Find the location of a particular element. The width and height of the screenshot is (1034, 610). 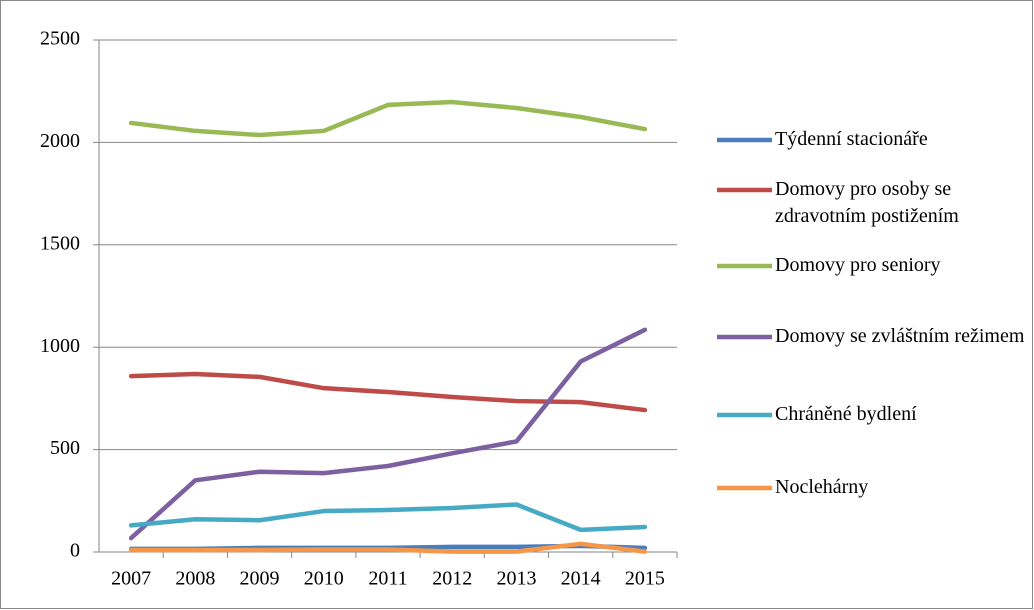

y-tick-label: 1500 is located at coordinates (60, 243).